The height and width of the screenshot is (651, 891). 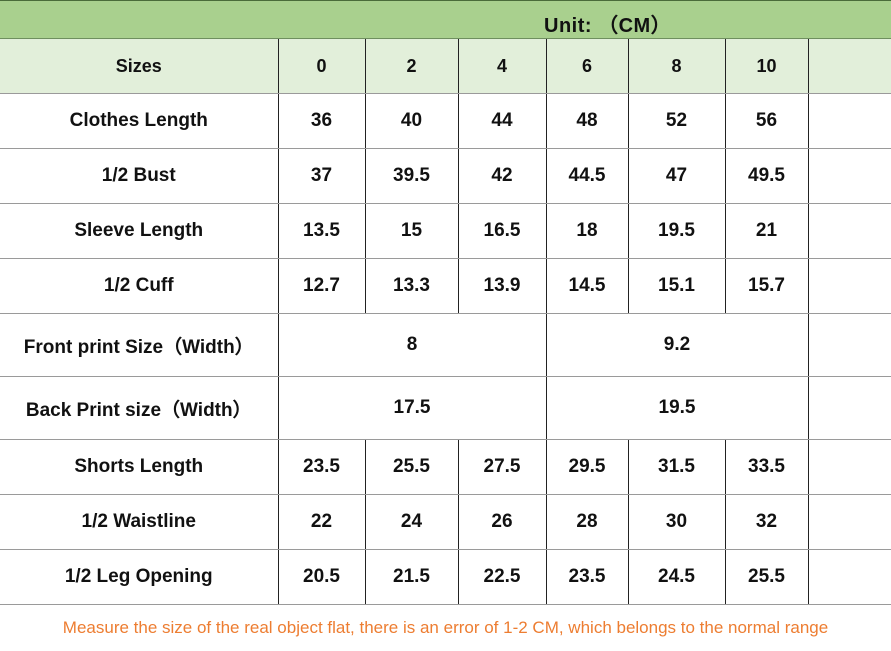 What do you see at coordinates (767, 286) in the screenshot?
I see `value-cell: 15.7` at bounding box center [767, 286].